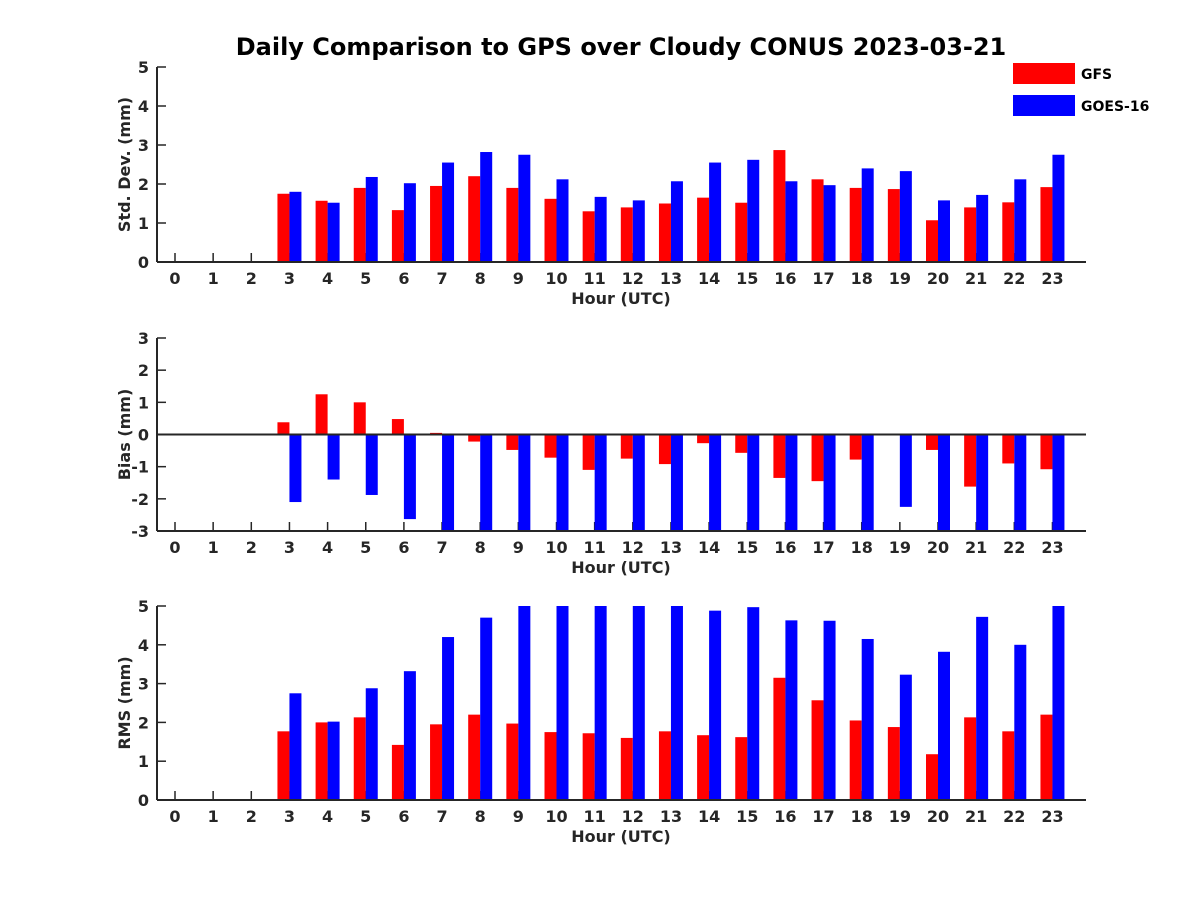 Image resolution: width=1200 pixels, height=900 pixels. I want to click on x-tick-label: 6, so click(403, 547).